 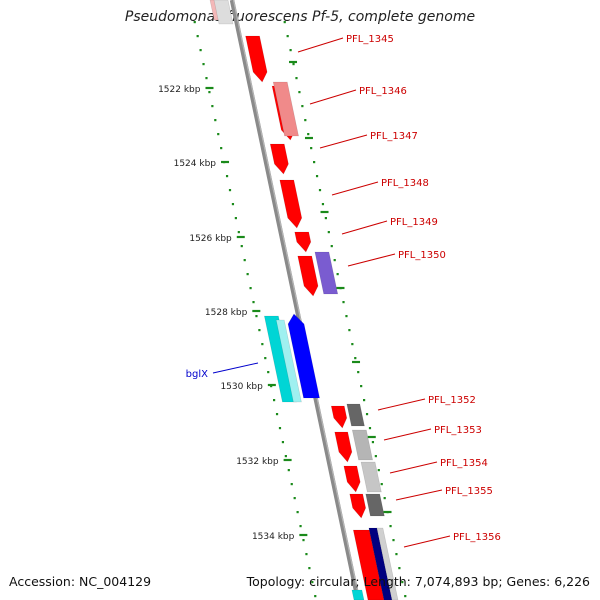 What do you see at coordinates (80, 581) in the screenshot?
I see `accession-text: Accession: NC_004129` at bounding box center [80, 581].